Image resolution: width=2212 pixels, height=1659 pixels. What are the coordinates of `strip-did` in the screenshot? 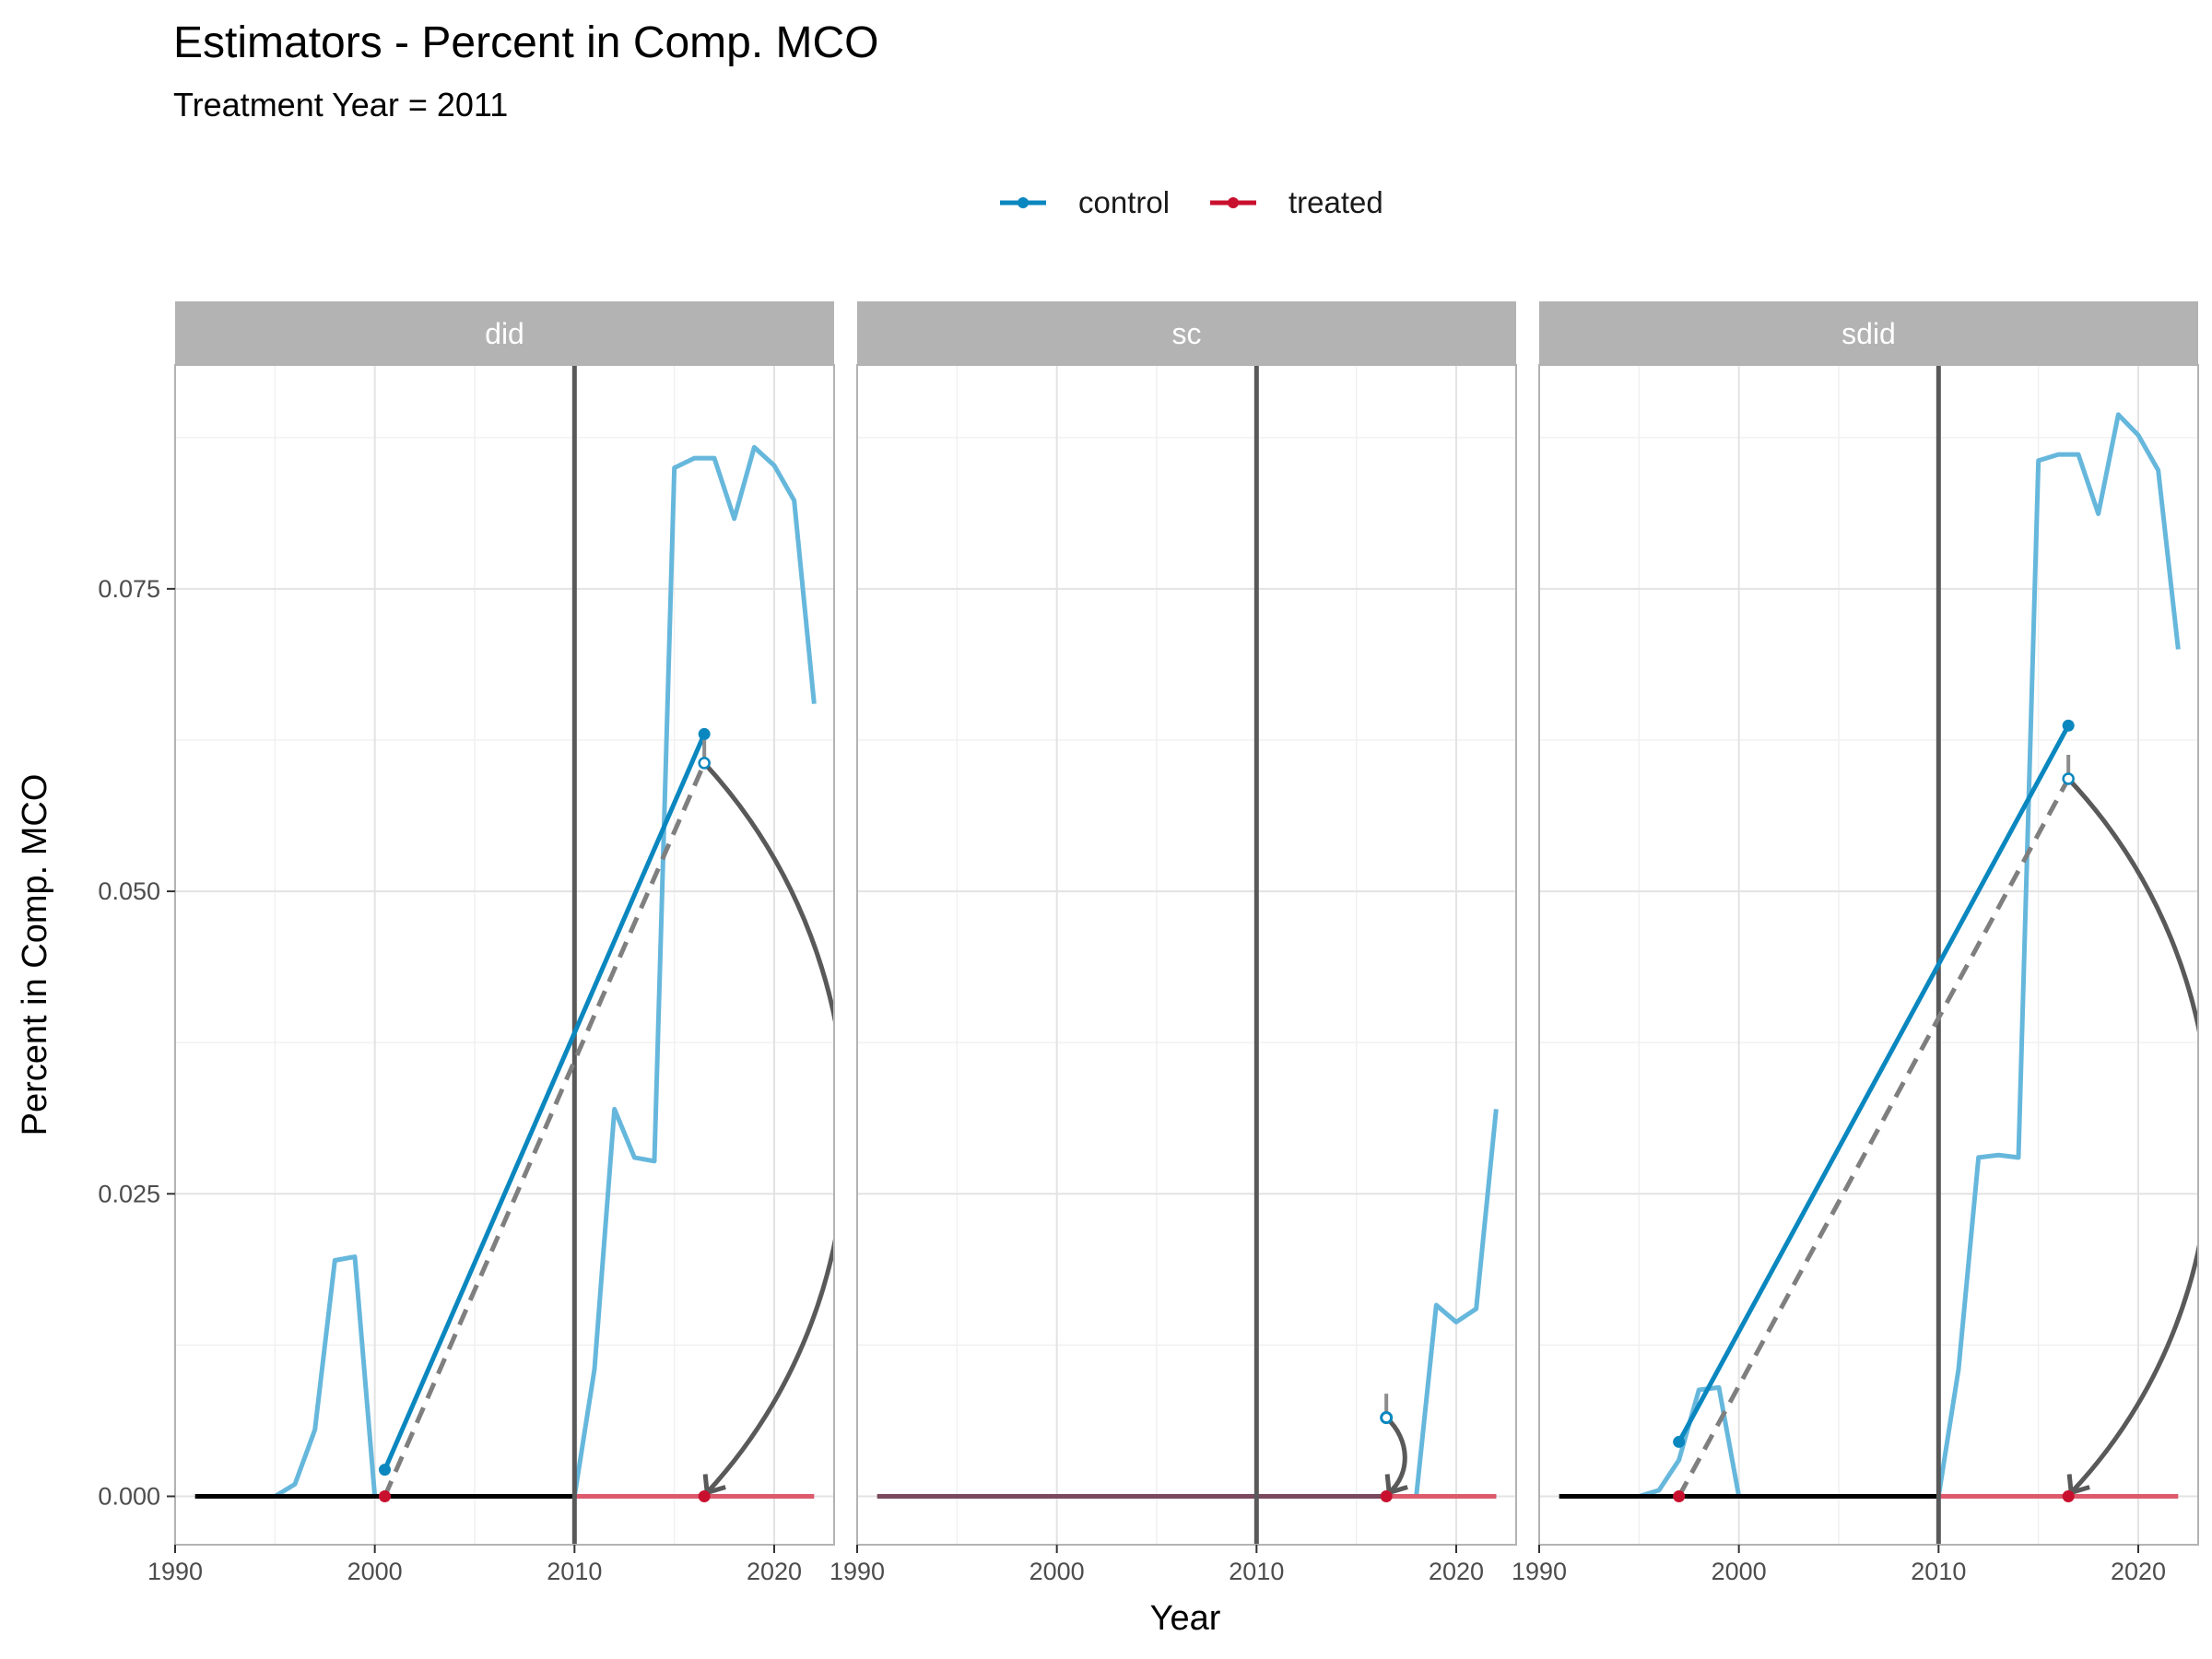 It's located at (504, 333).